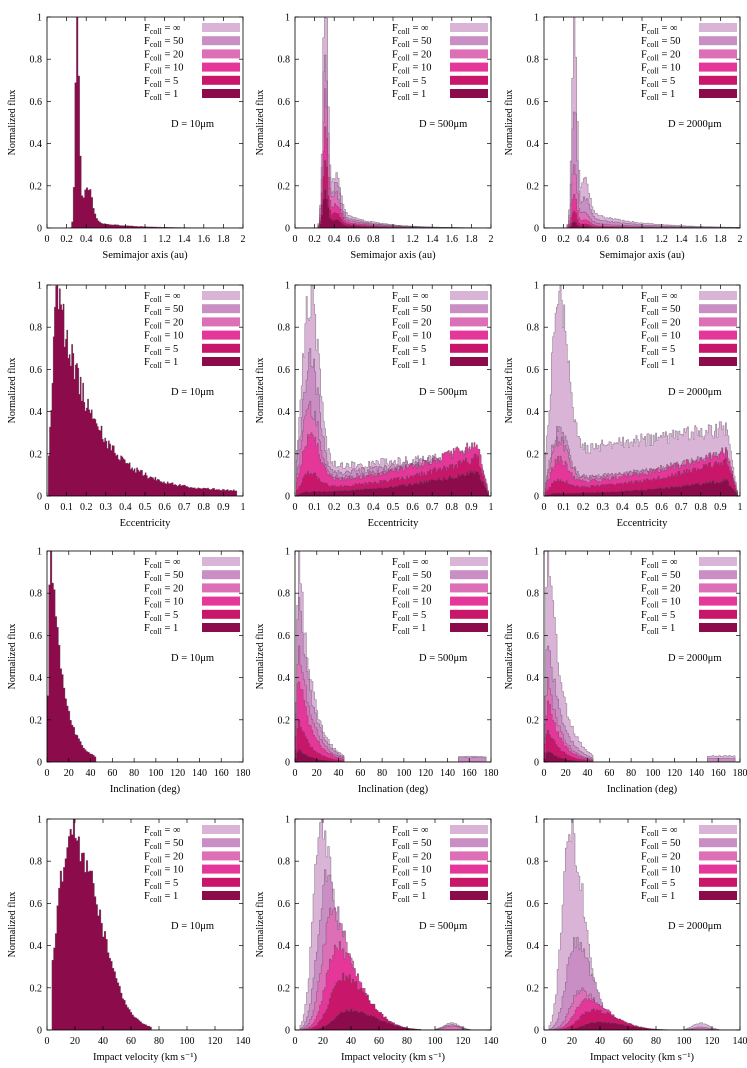 This screenshot has width=747, height=1068. What do you see at coordinates (720, 507) in the screenshot?
I see `x-tick-label: 0.9` at bounding box center [720, 507].